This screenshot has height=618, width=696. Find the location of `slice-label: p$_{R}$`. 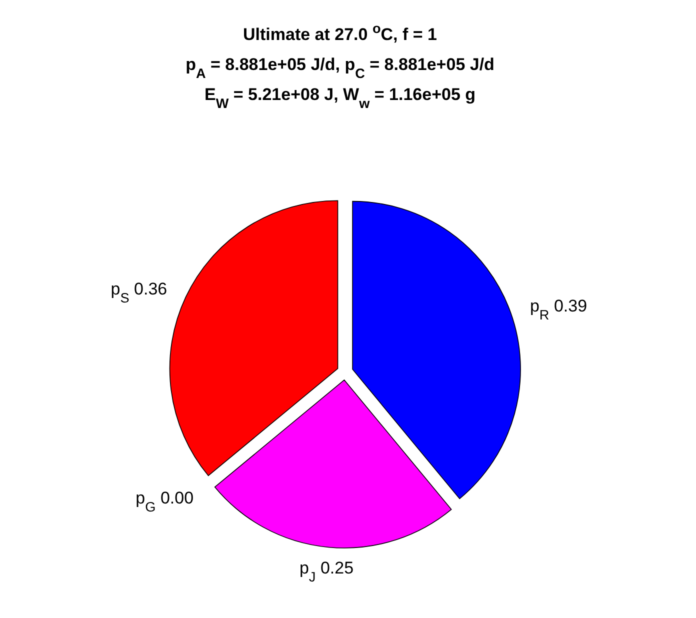

slice-label: p$_{R}$ is located at coordinates (540, 309).